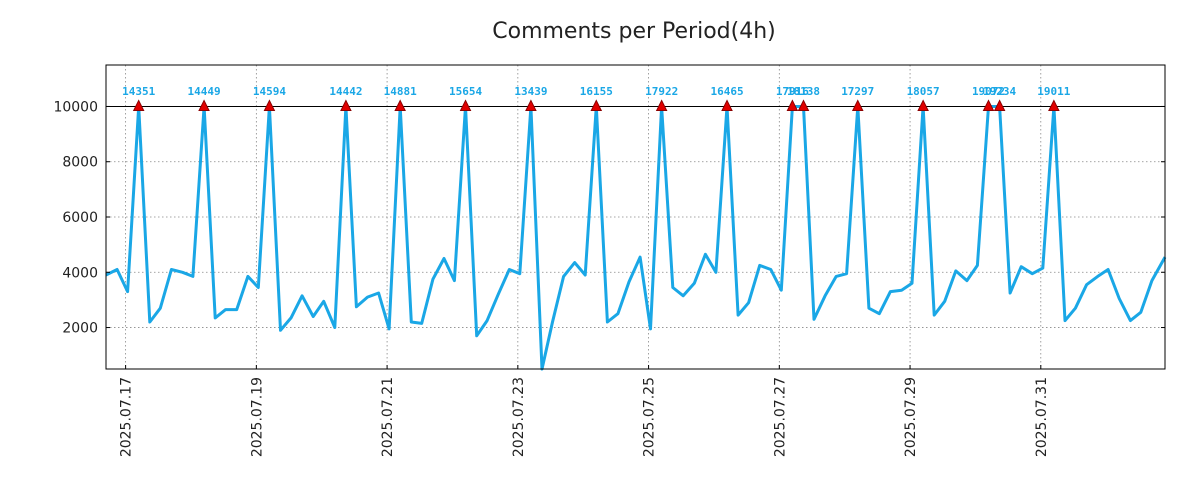  Describe the element at coordinates (857, 91) in the screenshot. I see `peak-label: 17297` at that location.